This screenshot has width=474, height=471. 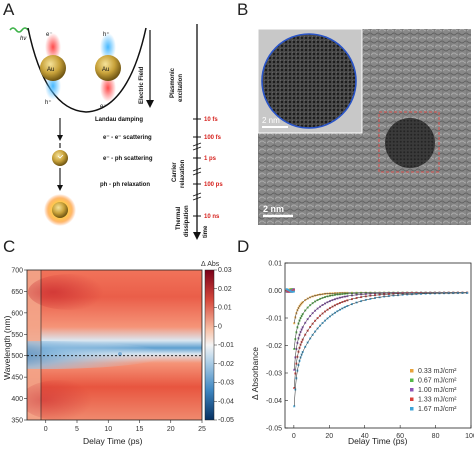 What do you see at coordinates (53, 47) in the screenshot?
I see `electron-cloud-left` at bounding box center [53, 47].